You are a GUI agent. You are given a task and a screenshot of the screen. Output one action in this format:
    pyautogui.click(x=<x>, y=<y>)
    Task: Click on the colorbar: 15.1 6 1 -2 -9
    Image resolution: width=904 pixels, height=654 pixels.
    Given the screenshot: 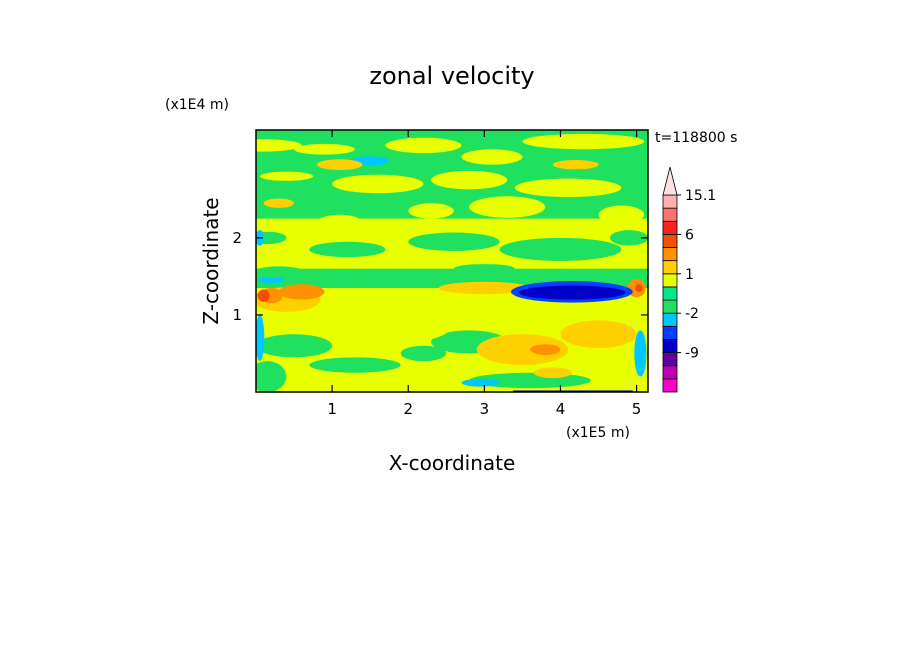 What is the action you would take?
    pyautogui.click(x=689, y=279)
    